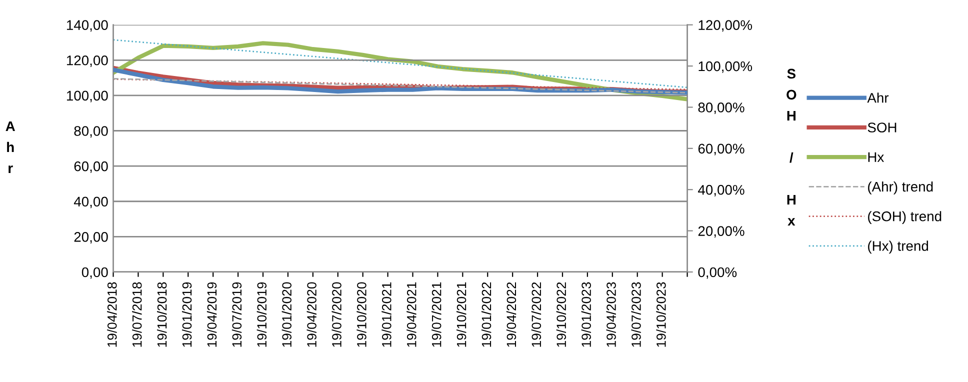  What do you see at coordinates (91, 202) in the screenshot?
I see `y-tick-label: 40,00` at bounding box center [91, 202].